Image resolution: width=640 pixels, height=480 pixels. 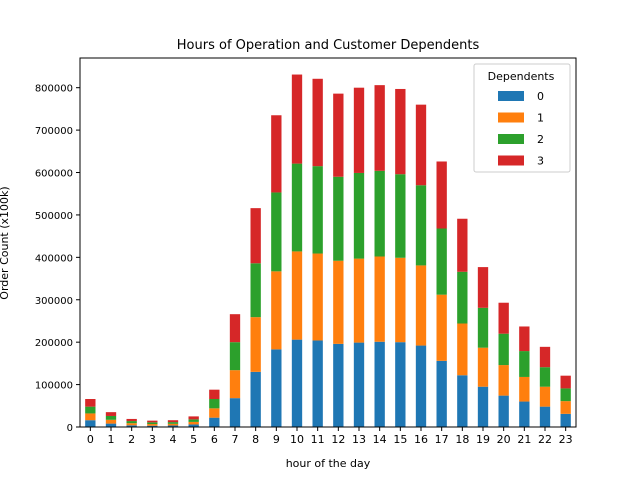 I want to click on x-tick-label: 18, so click(x=462, y=439).